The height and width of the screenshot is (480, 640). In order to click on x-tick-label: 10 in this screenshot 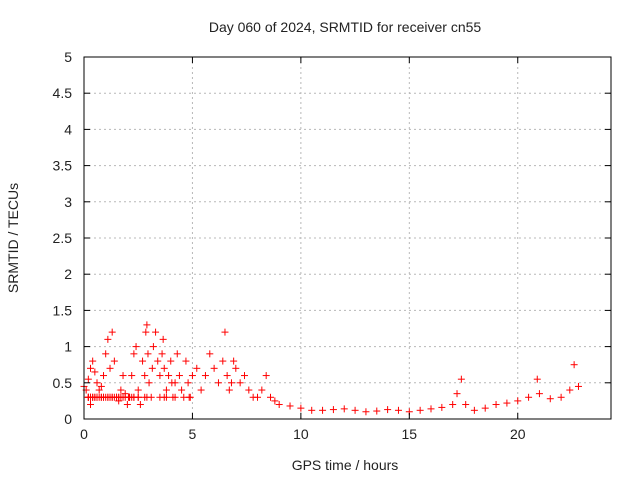, I will do `click(301, 434)`.